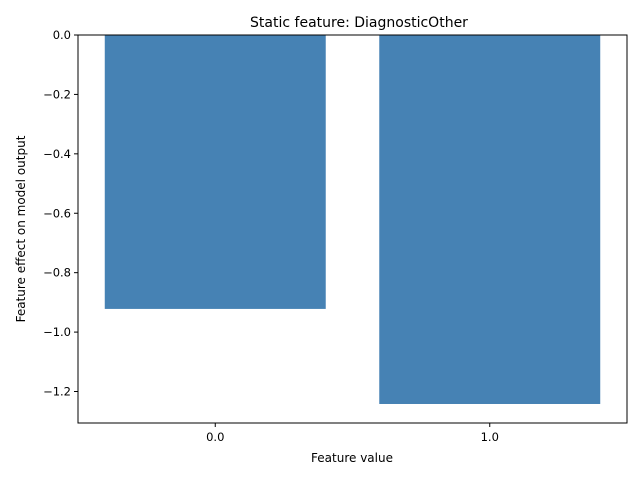  What do you see at coordinates (57, 213) in the screenshot?
I see `y-tick-label-3: −0.6` at bounding box center [57, 213].